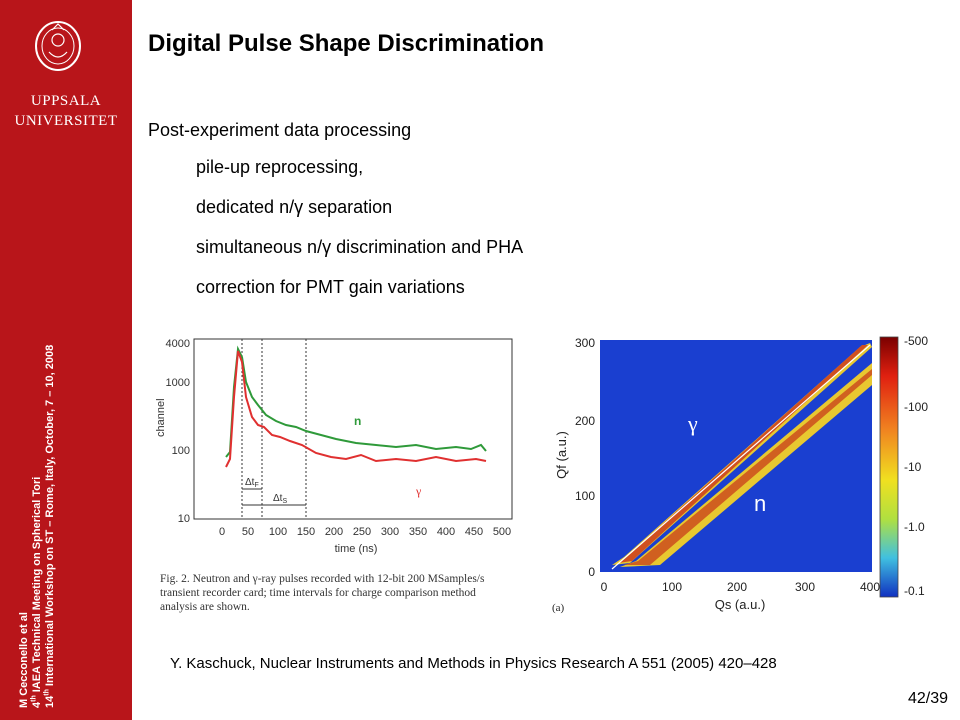 The height and width of the screenshot is (720, 960). I want to click on page-number: 42/39, so click(927, 698).